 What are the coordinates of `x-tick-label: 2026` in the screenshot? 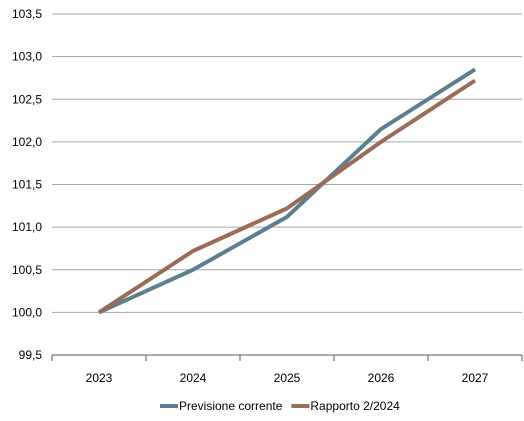 It's located at (381, 378).